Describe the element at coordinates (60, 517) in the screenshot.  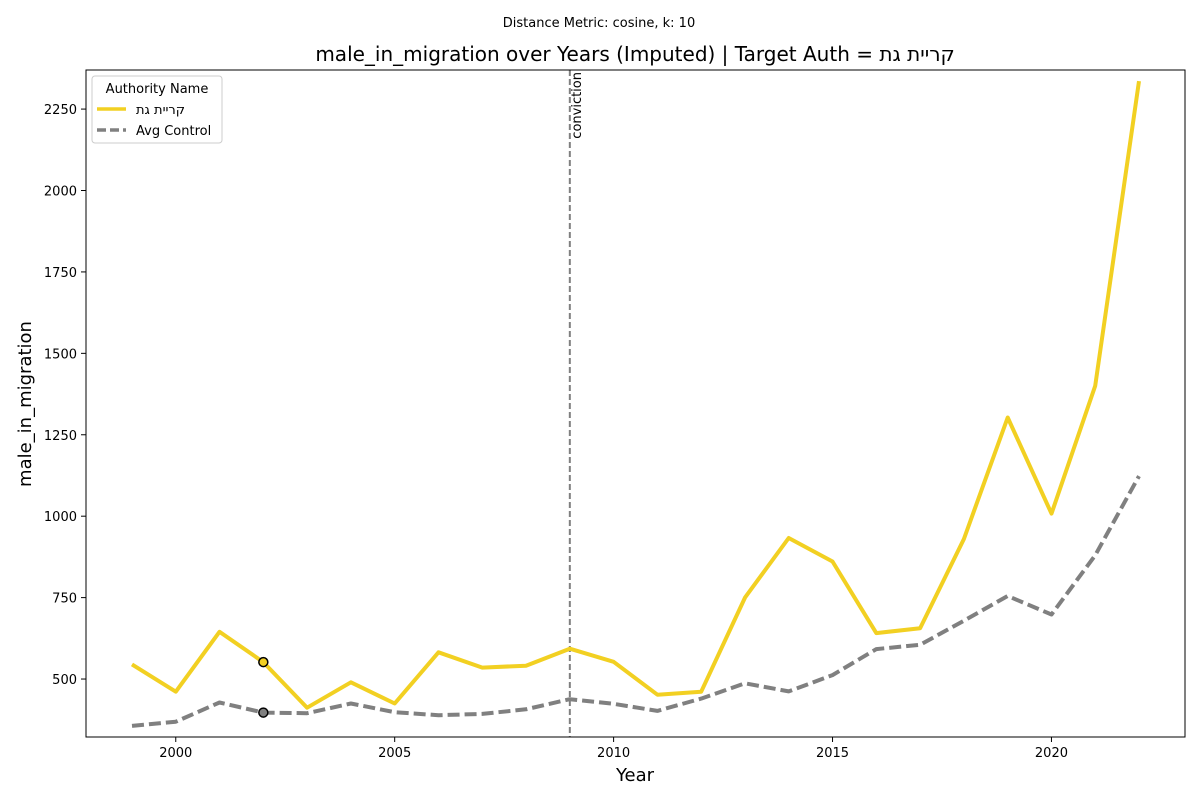
I see `y-tick-label: 1000` at that location.